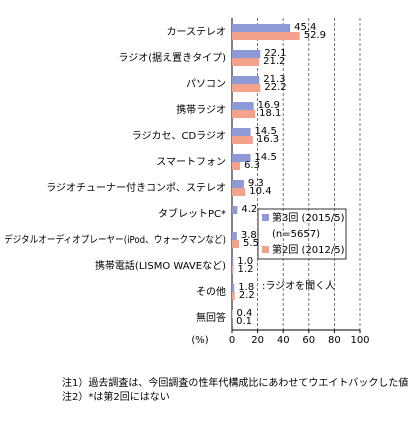 The image size is (418, 430). Describe the element at coordinates (246, 269) in the screenshot. I see `value-label: 1.2` at that location.